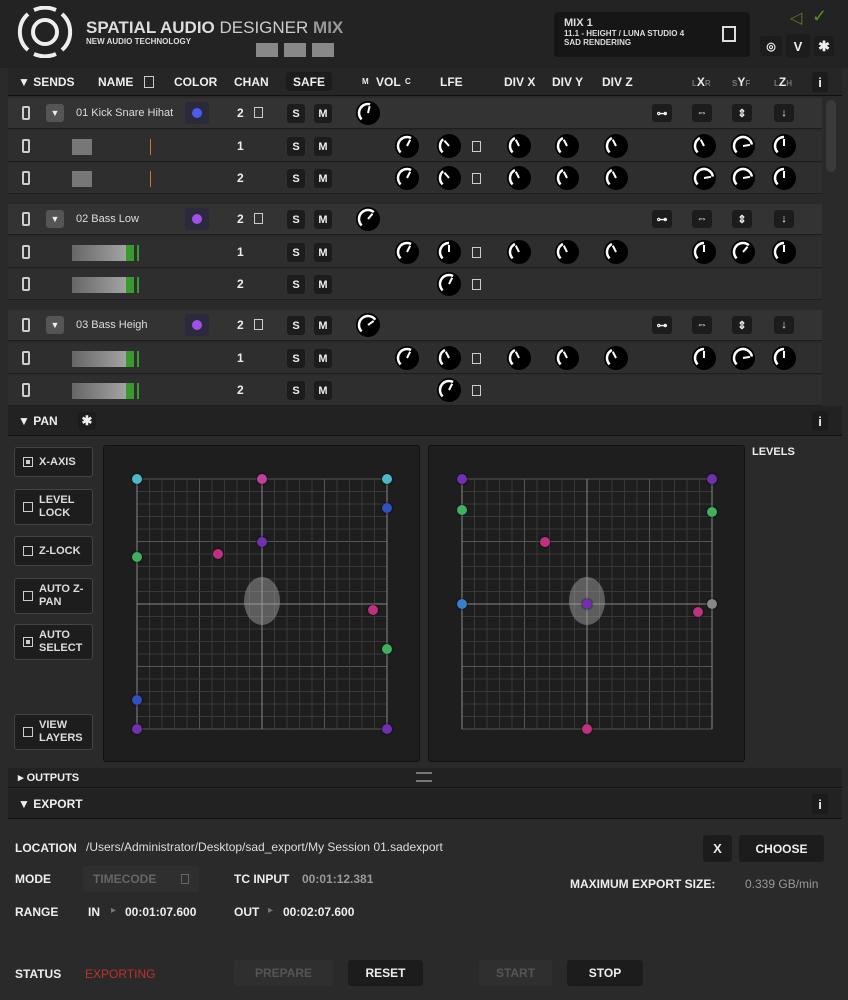 The image size is (848, 1000). Describe the element at coordinates (662, 219) in the screenshot. I see `link-xyz-button: ⊶` at that location.